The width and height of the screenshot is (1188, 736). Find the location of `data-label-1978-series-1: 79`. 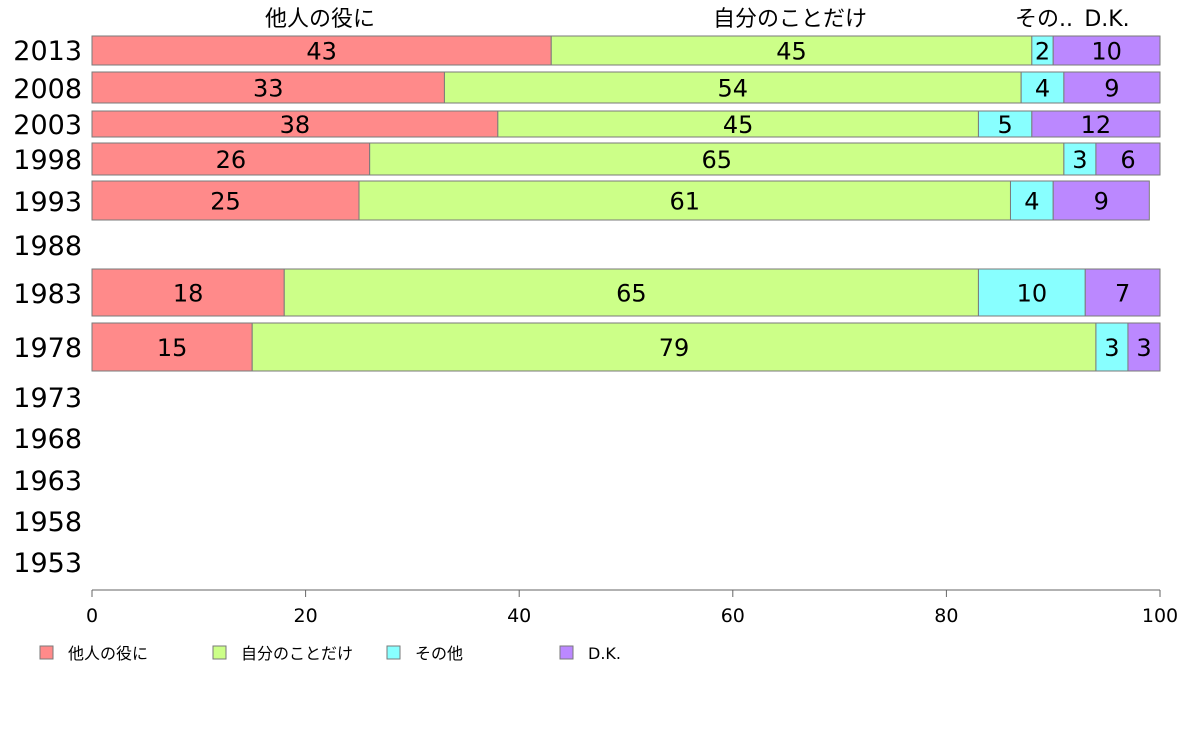

data-label-1978-series-1: 79 is located at coordinates (674, 348).